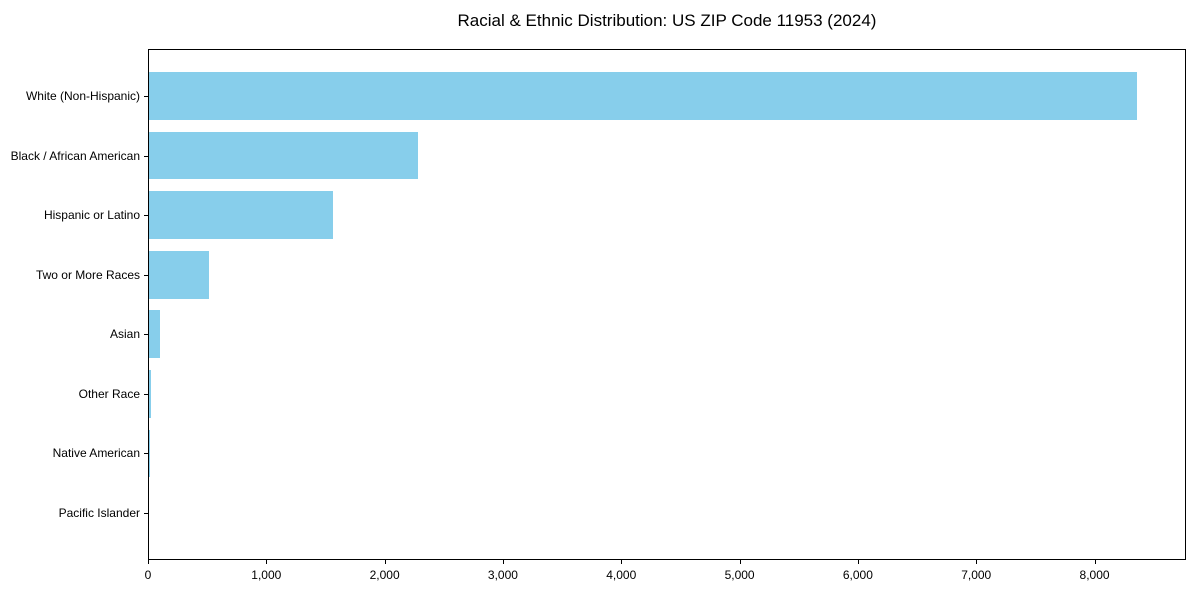 The height and width of the screenshot is (600, 1200). What do you see at coordinates (976, 575) in the screenshot?
I see `x-tick-label-7000: 7,000` at bounding box center [976, 575].